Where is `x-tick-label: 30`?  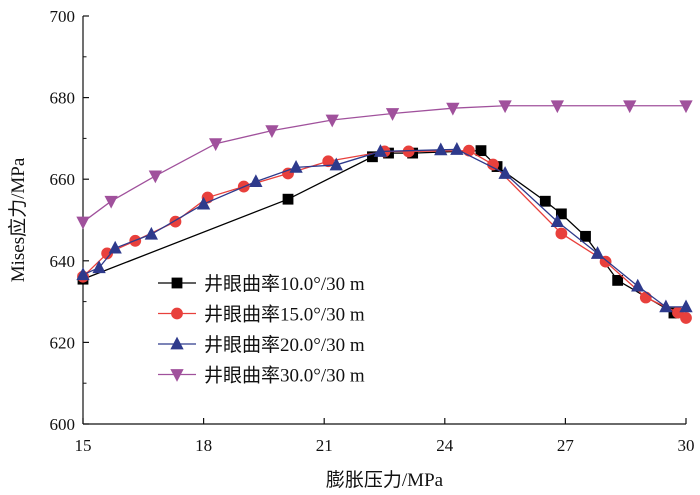
x-tick-label: 30 is located at coordinates (686, 445).